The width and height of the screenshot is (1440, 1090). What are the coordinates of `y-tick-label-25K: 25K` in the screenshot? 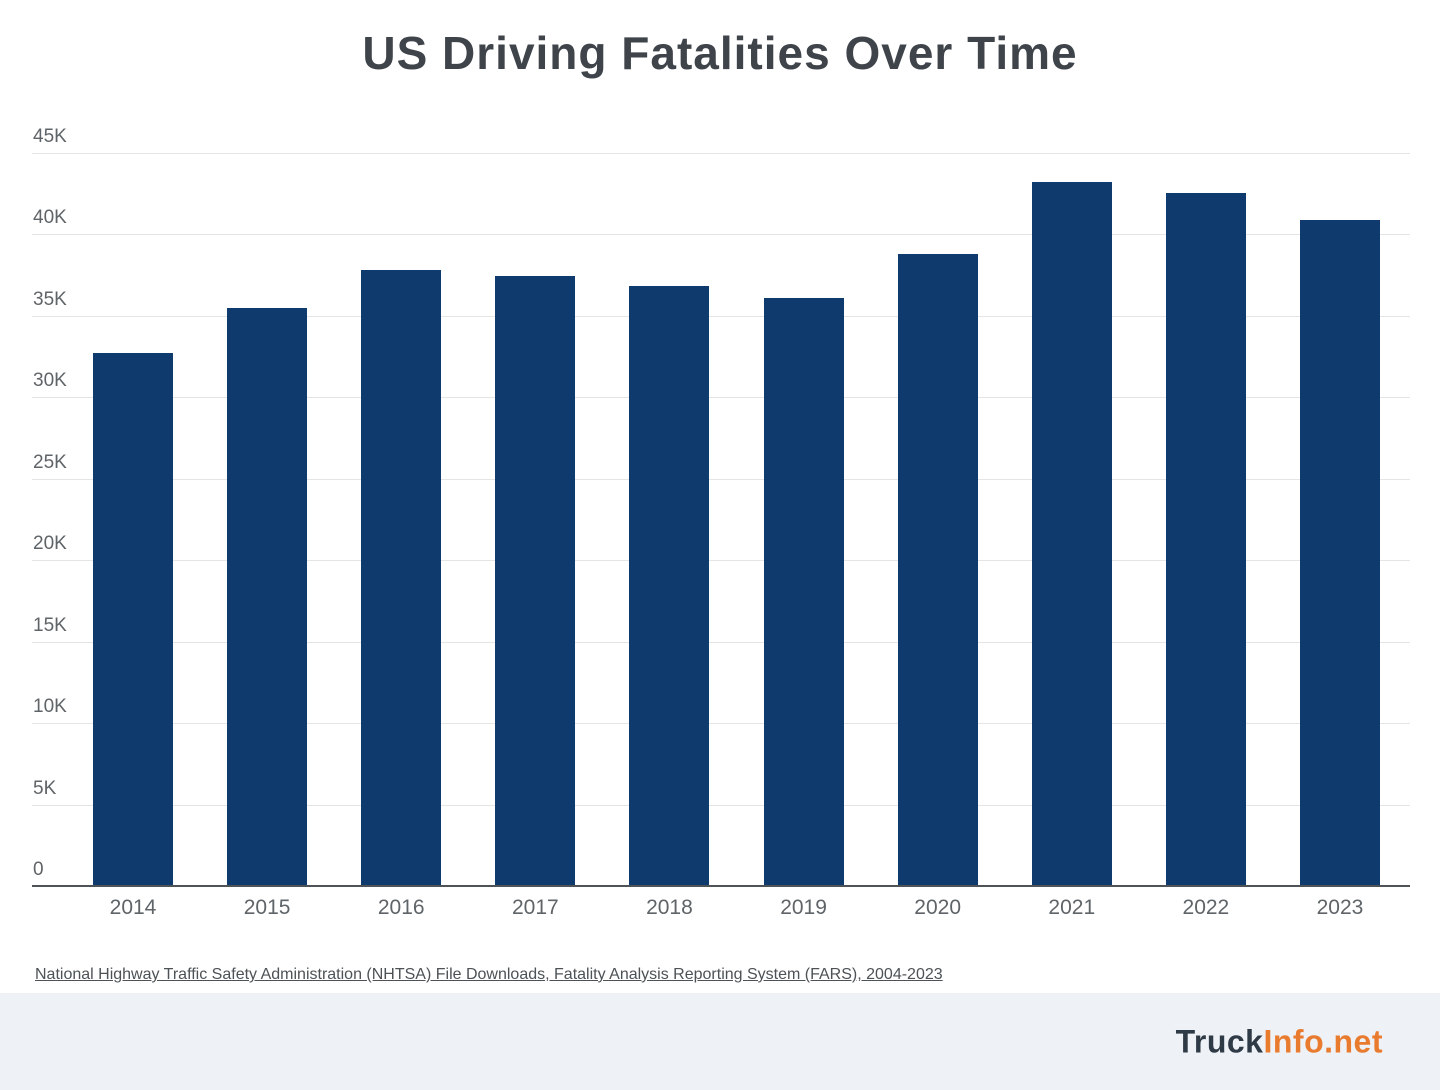 It's located at (50, 462).